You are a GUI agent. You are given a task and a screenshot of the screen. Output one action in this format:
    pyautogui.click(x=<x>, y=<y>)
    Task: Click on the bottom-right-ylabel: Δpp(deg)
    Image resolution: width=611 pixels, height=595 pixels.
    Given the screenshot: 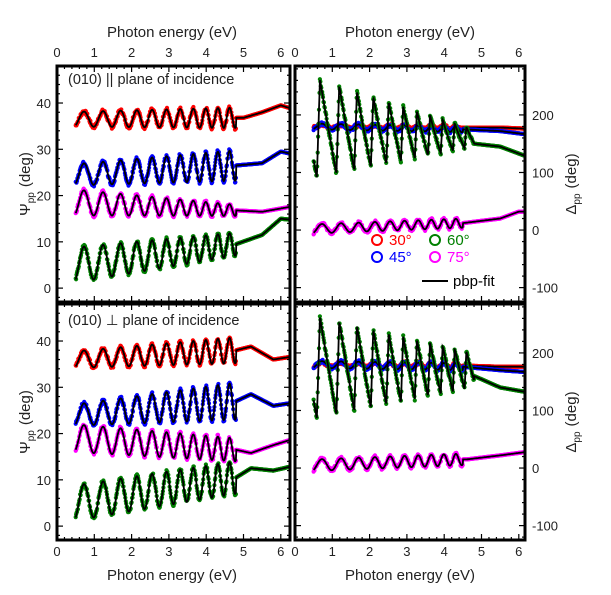 What is the action you would take?
    pyautogui.click(x=573, y=421)
    